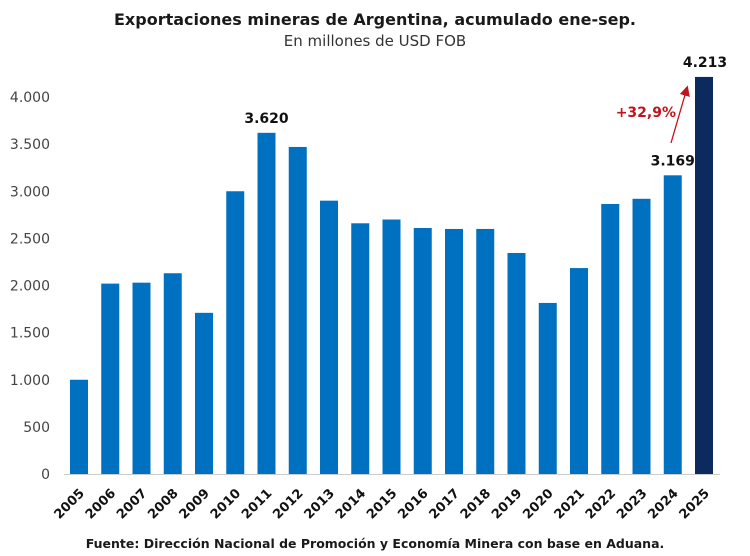 The height and width of the screenshot is (556, 750). Describe the element at coordinates (516, 363) in the screenshot. I see `bar-2019` at that location.